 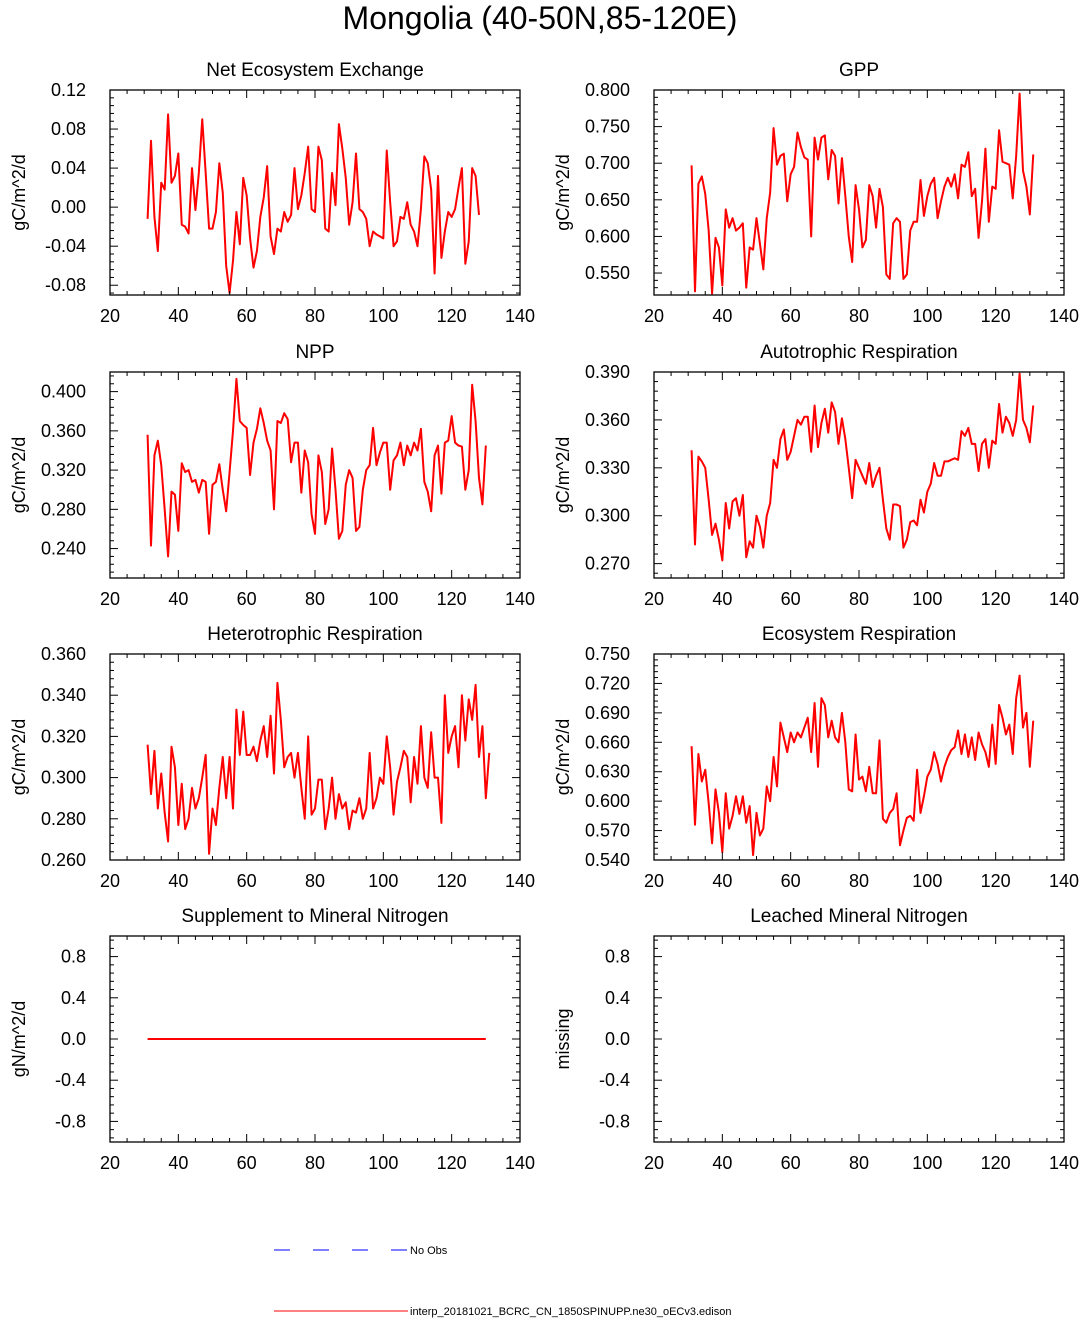 I want to click on y-tick-label: 0.650, so click(x=607, y=200).